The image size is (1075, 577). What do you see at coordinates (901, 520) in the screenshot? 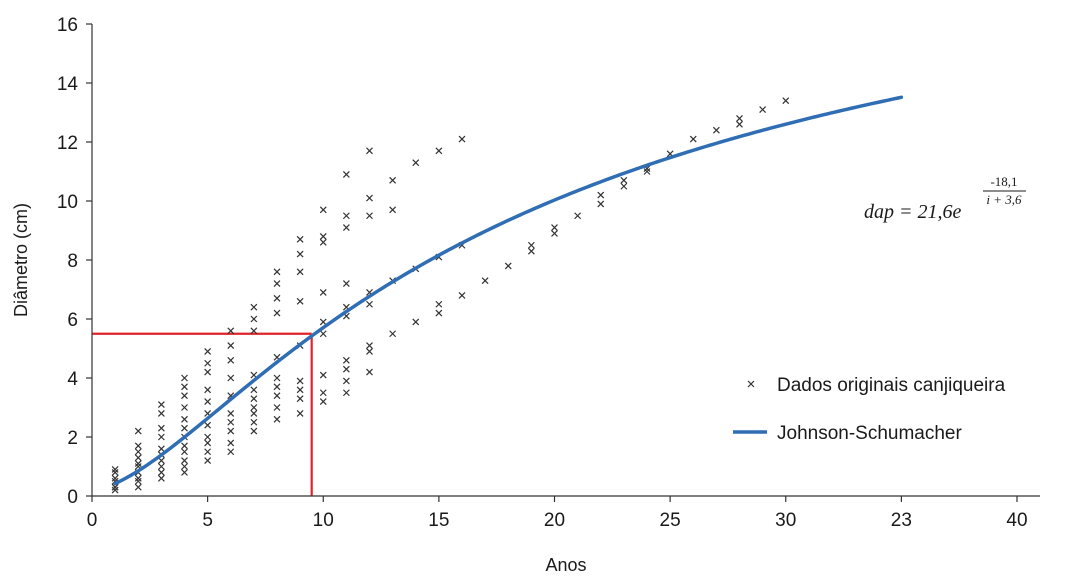
I see `x-tick-label: 23` at bounding box center [901, 520].